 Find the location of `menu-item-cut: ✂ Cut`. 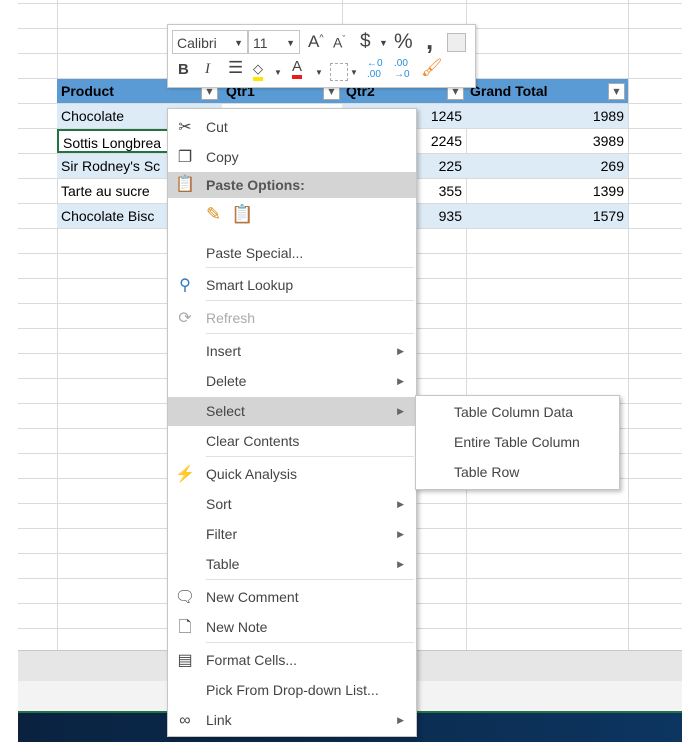

menu-item-cut: ✂ Cut is located at coordinates (292, 127).